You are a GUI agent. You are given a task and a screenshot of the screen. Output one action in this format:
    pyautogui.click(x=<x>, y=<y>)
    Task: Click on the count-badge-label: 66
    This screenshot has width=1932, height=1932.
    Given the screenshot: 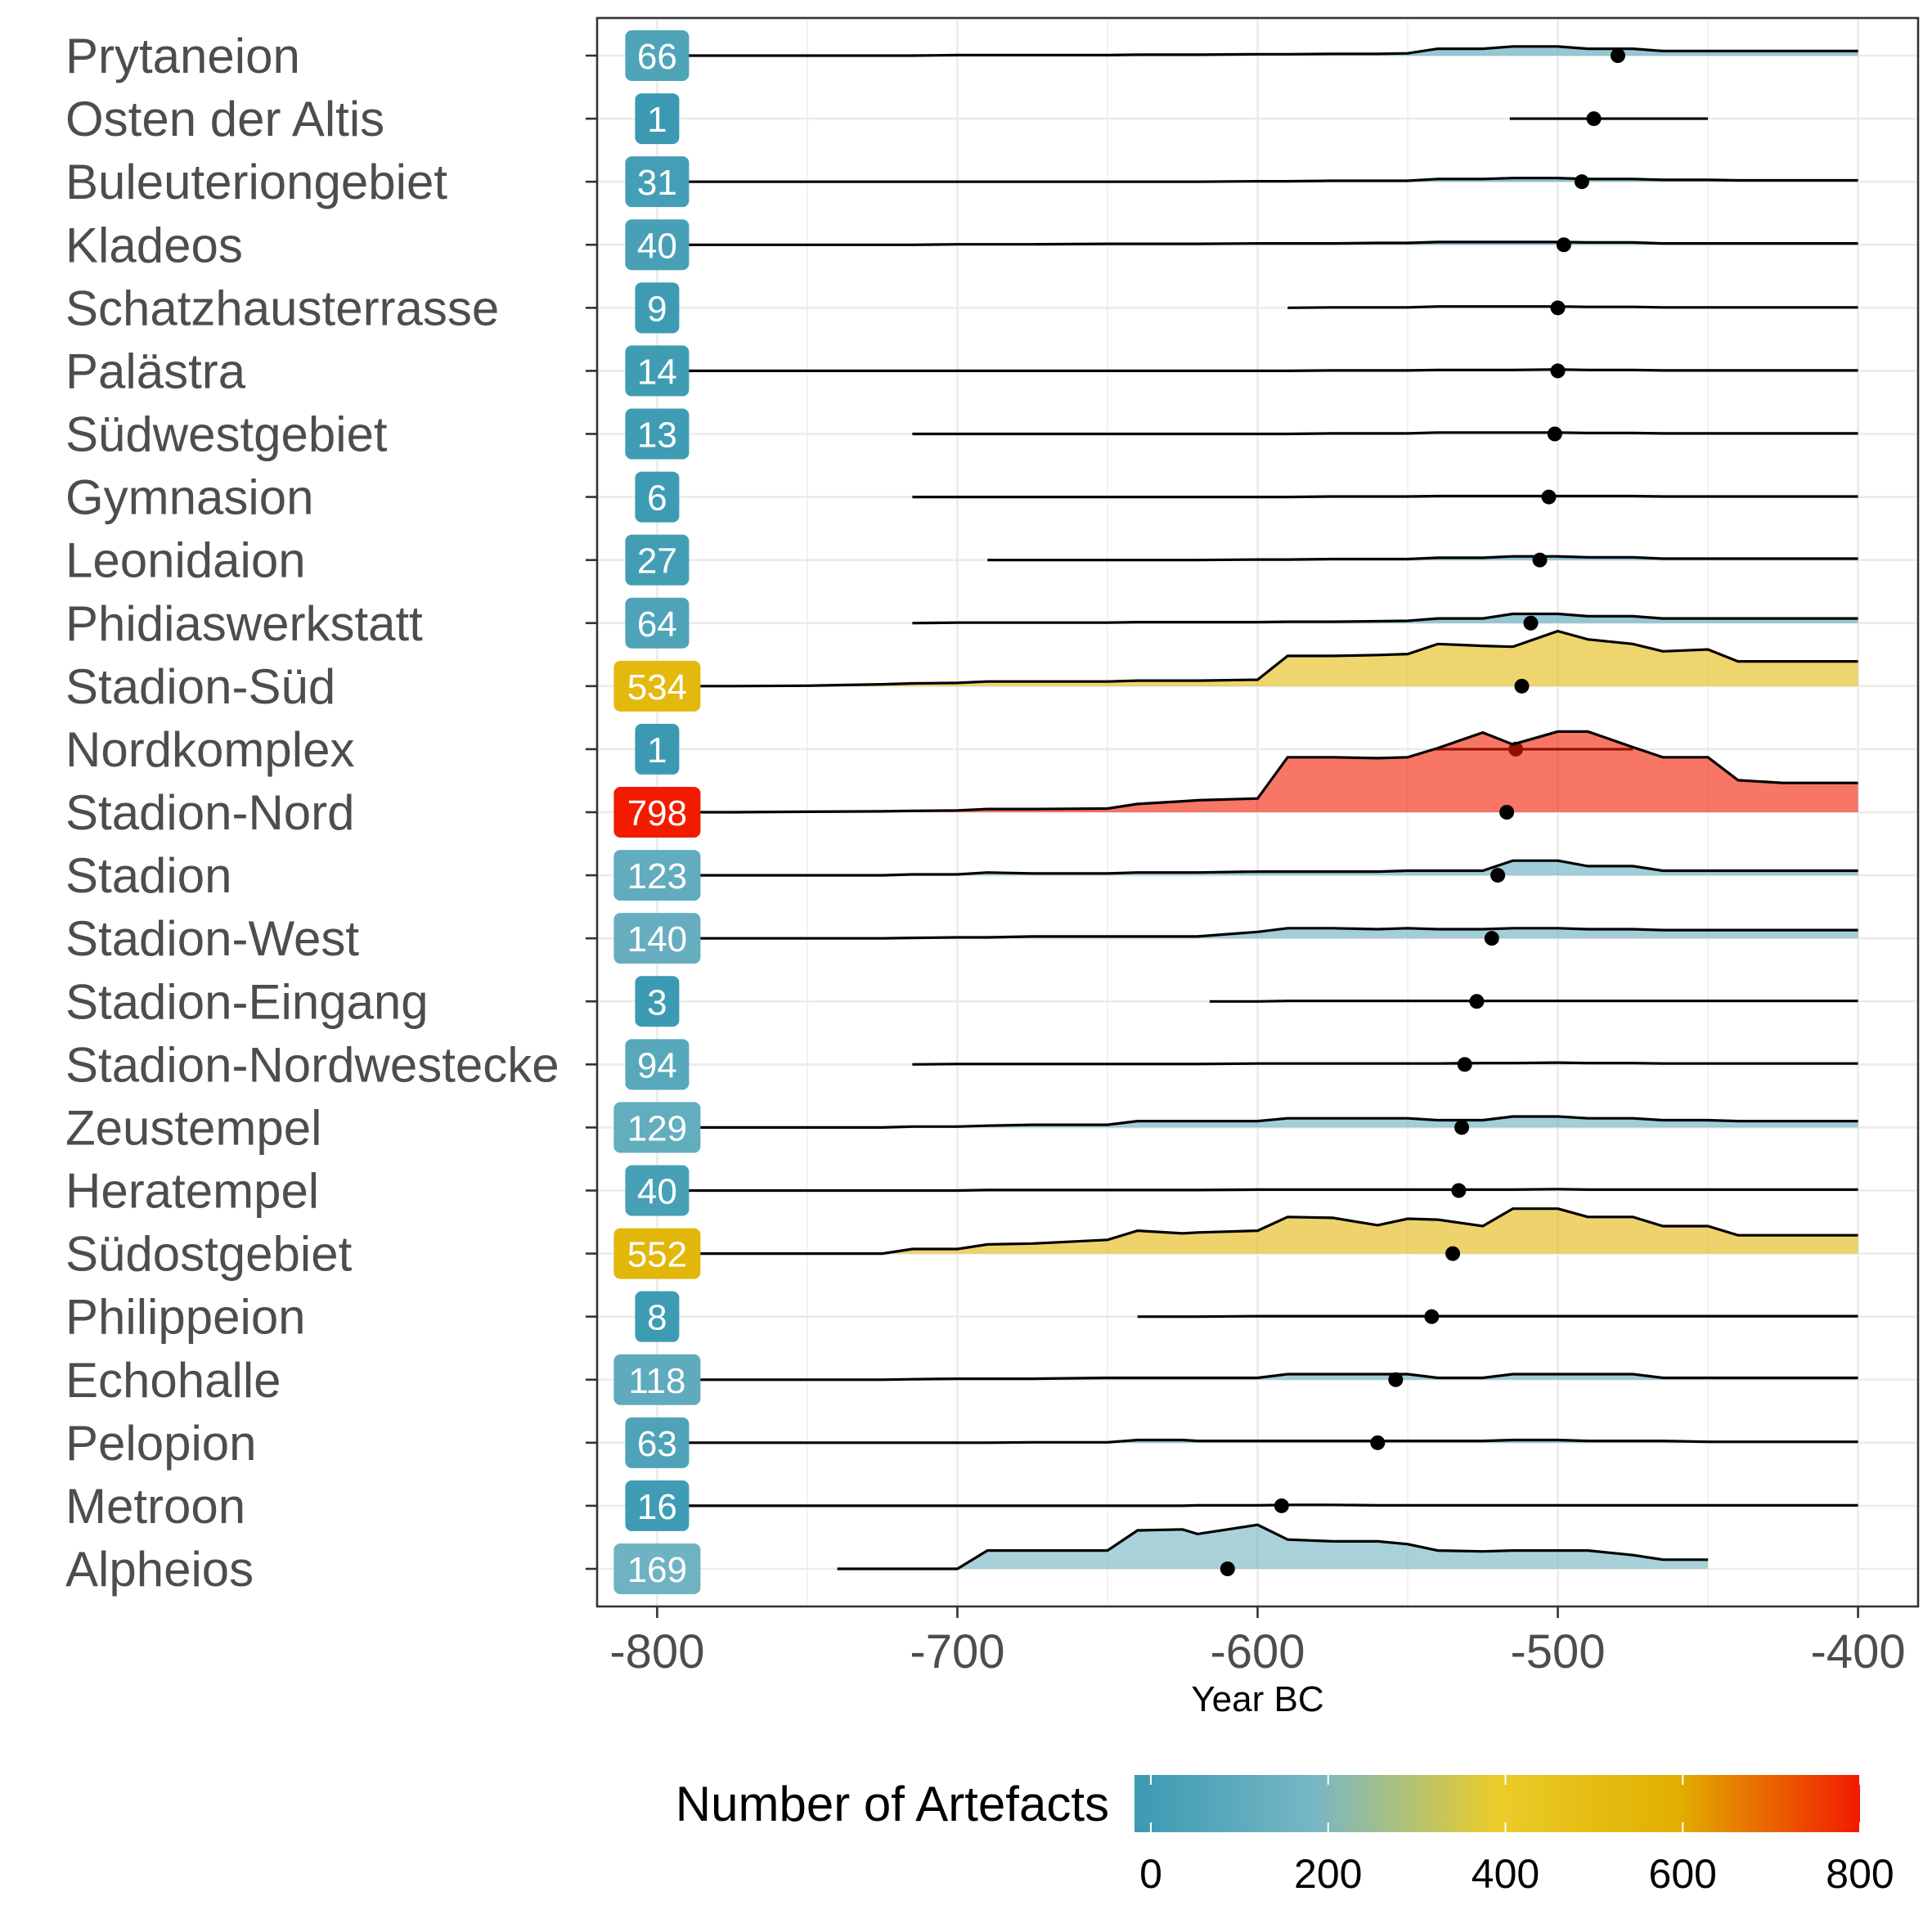 What is the action you would take?
    pyautogui.click(x=657, y=57)
    